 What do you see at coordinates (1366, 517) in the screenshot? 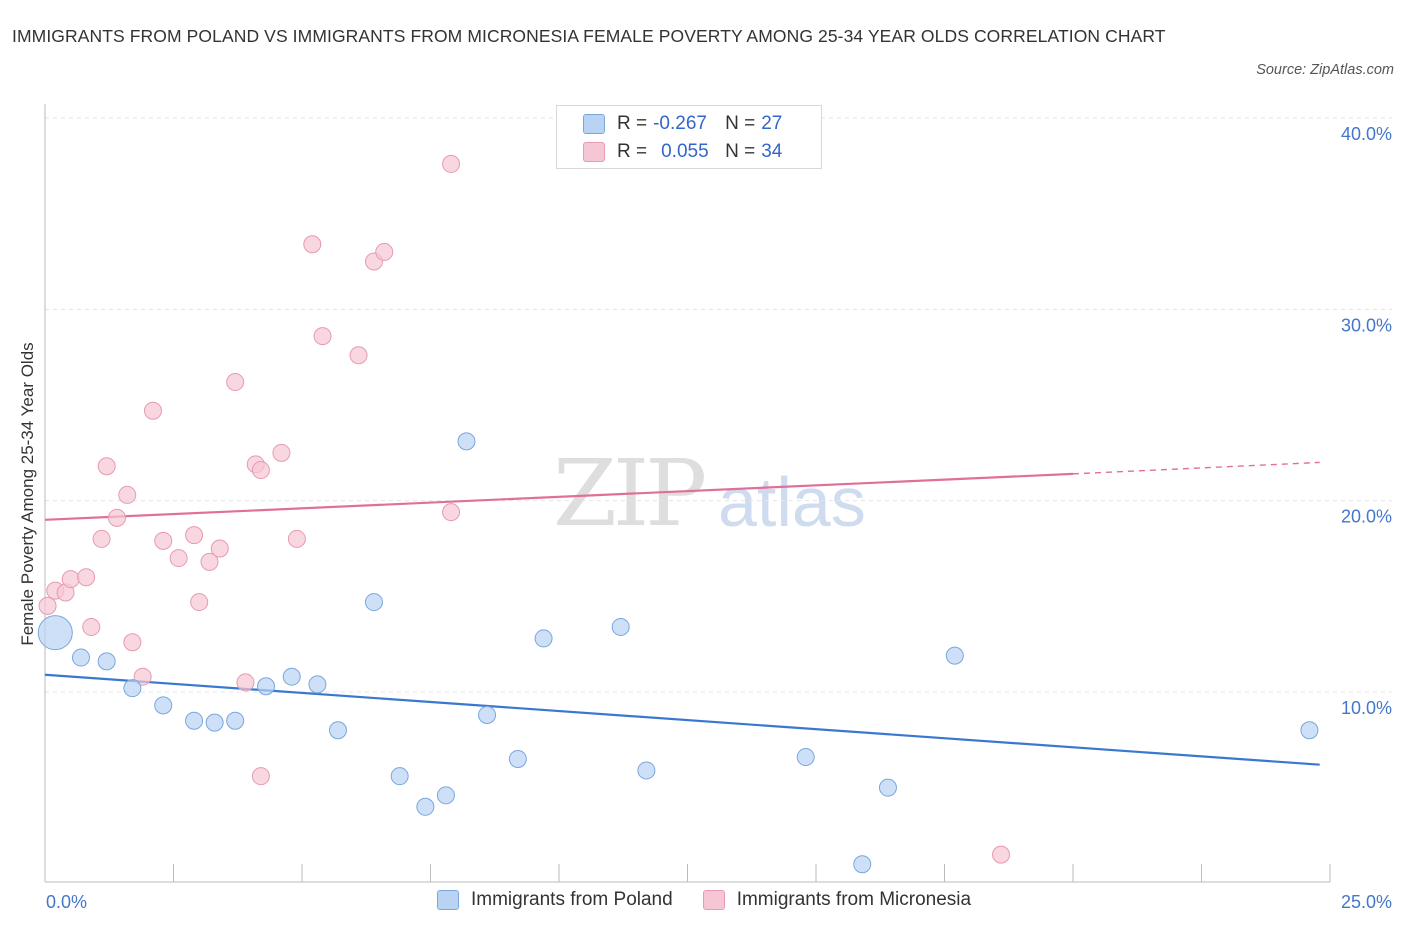
I see `y-tick-label: 20.0%` at bounding box center [1366, 517].